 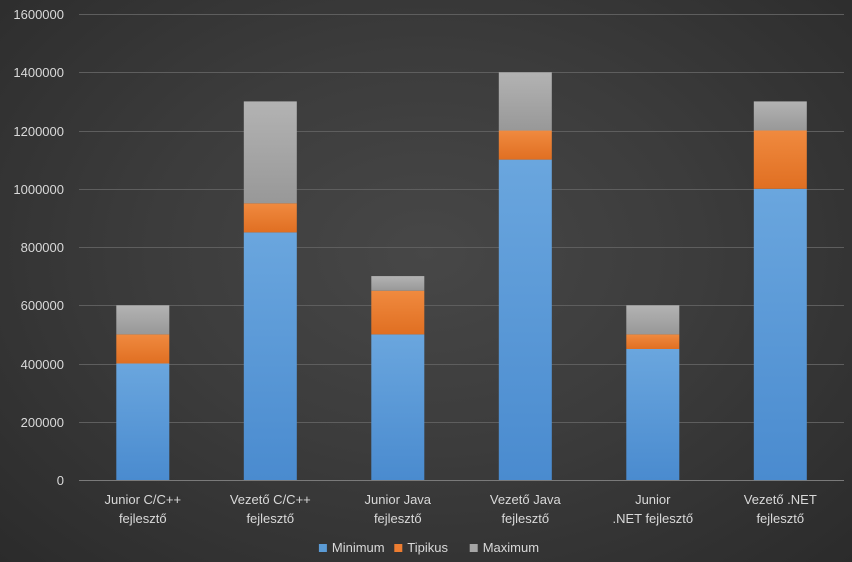 What do you see at coordinates (60, 480) in the screenshot?
I see `y-tick-label: 0` at bounding box center [60, 480].